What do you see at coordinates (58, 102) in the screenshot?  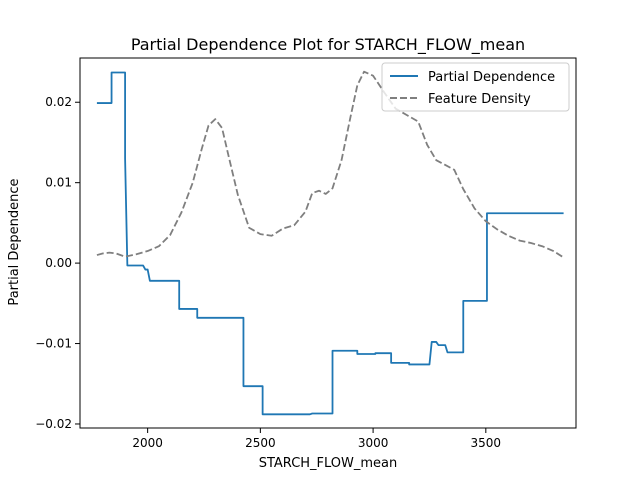 I see `y-tick-label: 0.02` at bounding box center [58, 102].